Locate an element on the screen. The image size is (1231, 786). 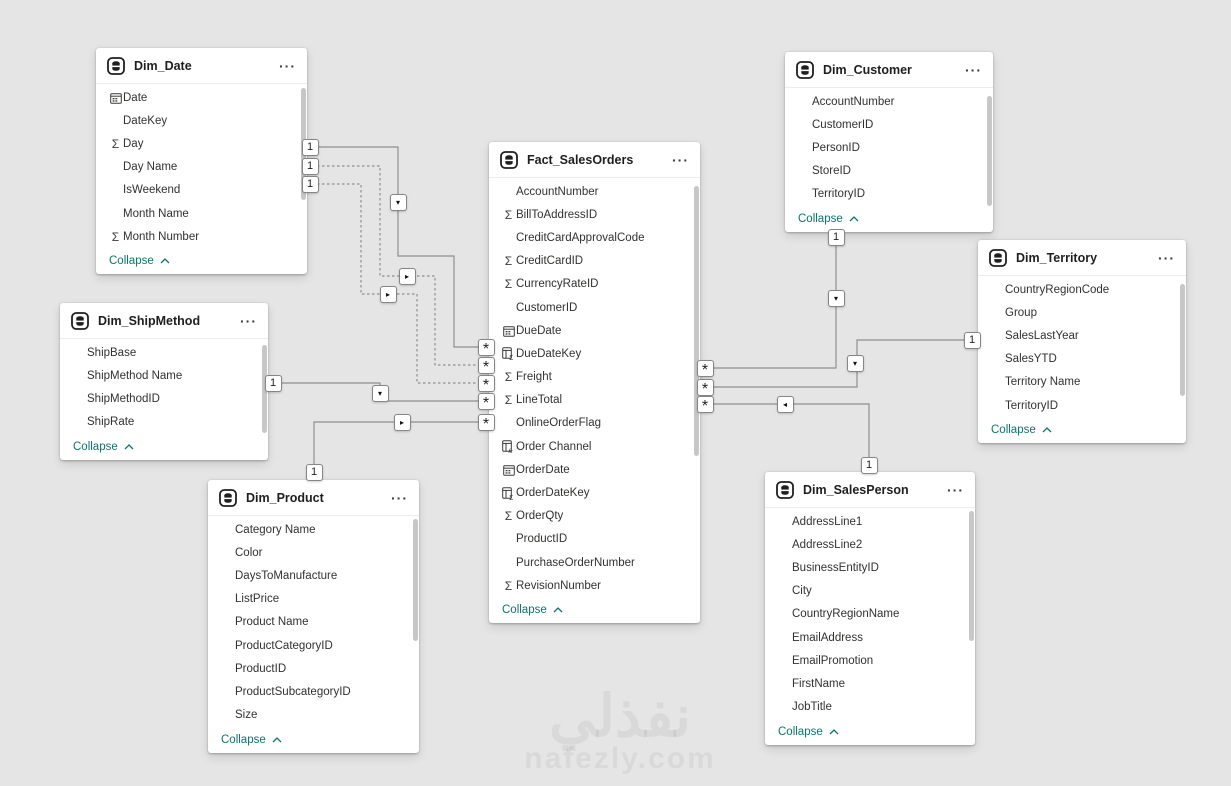
field-row: TerritoryID is located at coordinates (1082, 405).